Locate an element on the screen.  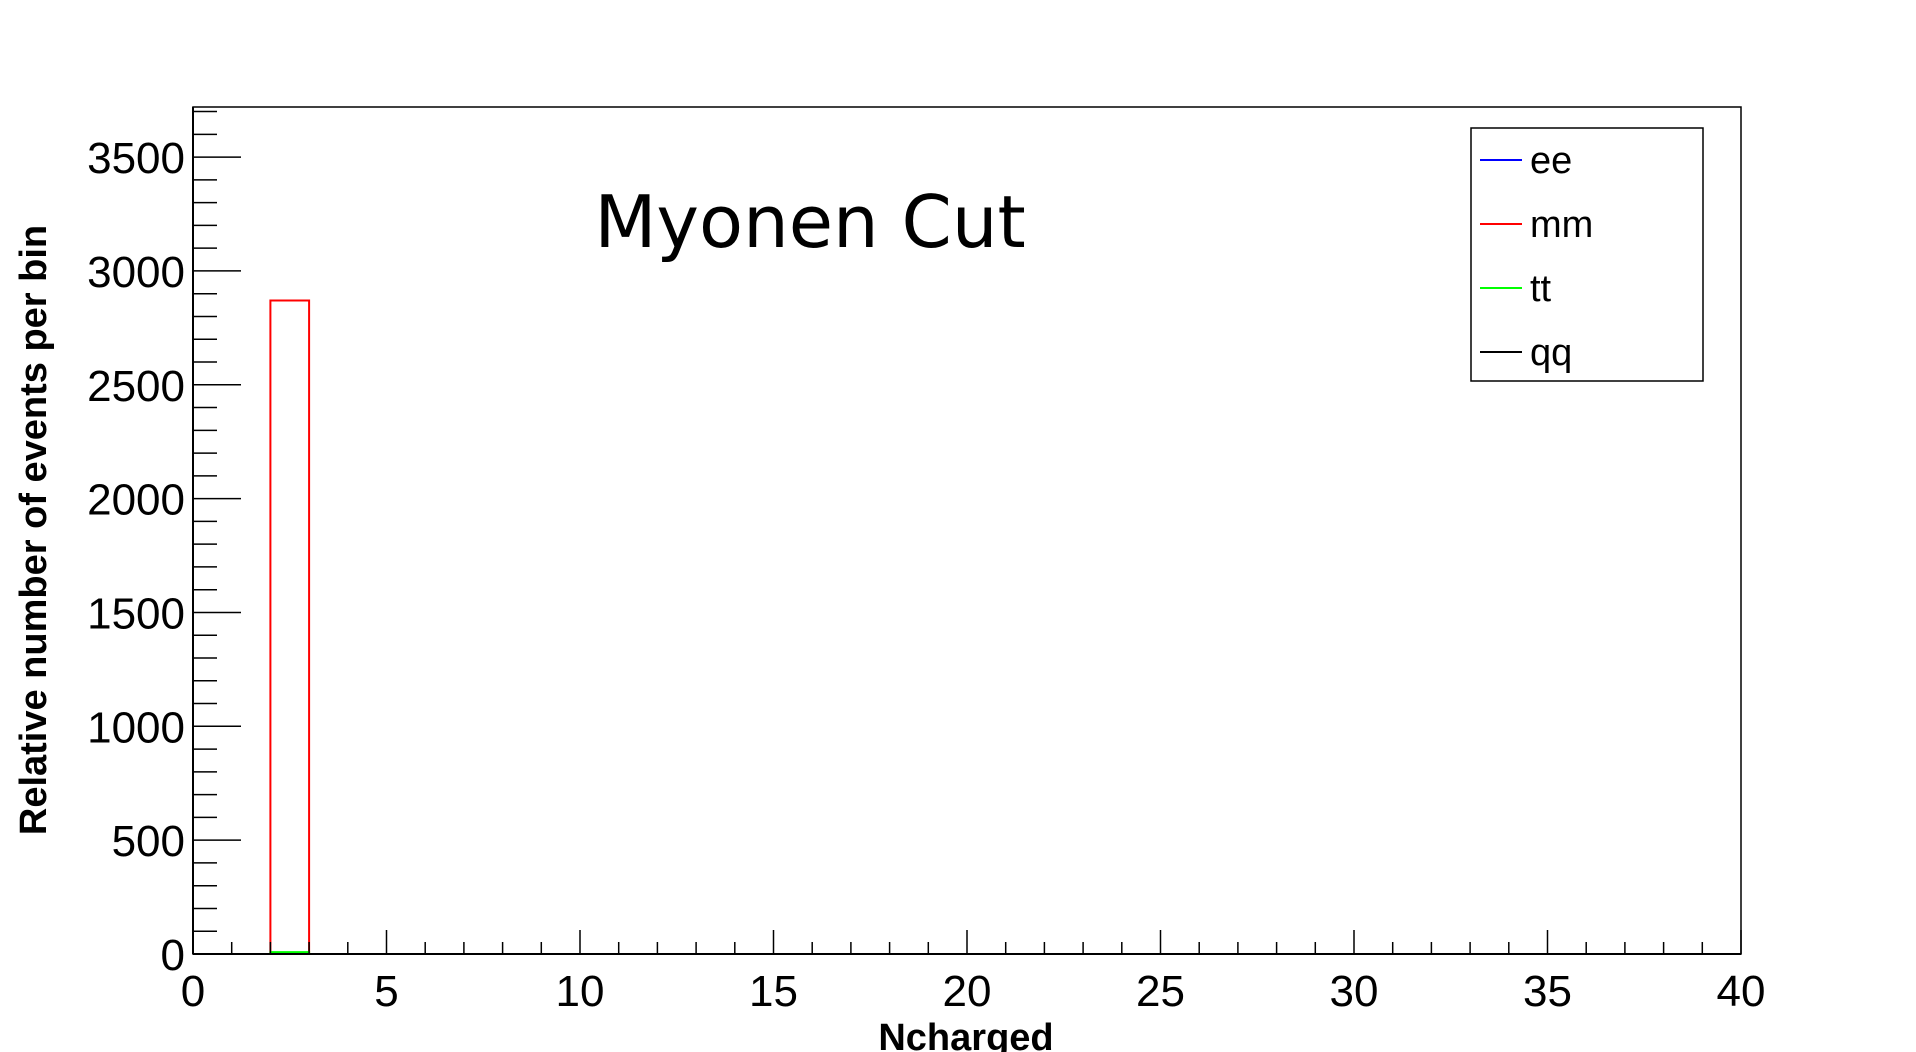
y-tick-label: 1000 is located at coordinates (136, 727).